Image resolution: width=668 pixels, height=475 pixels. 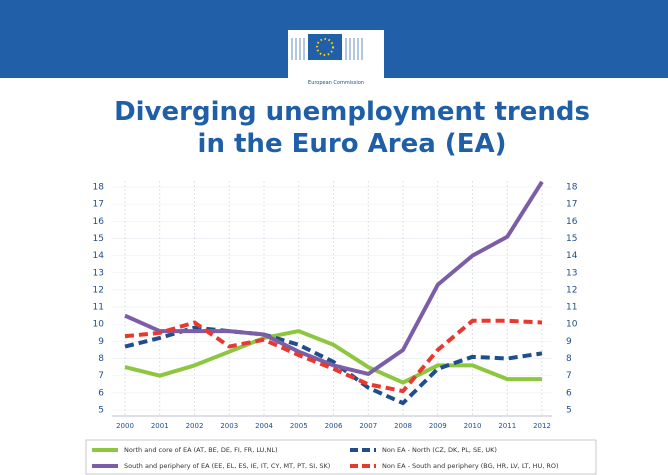 What do you see at coordinates (99, 256) in the screenshot?
I see `y-tick-label: 14` at bounding box center [99, 256].